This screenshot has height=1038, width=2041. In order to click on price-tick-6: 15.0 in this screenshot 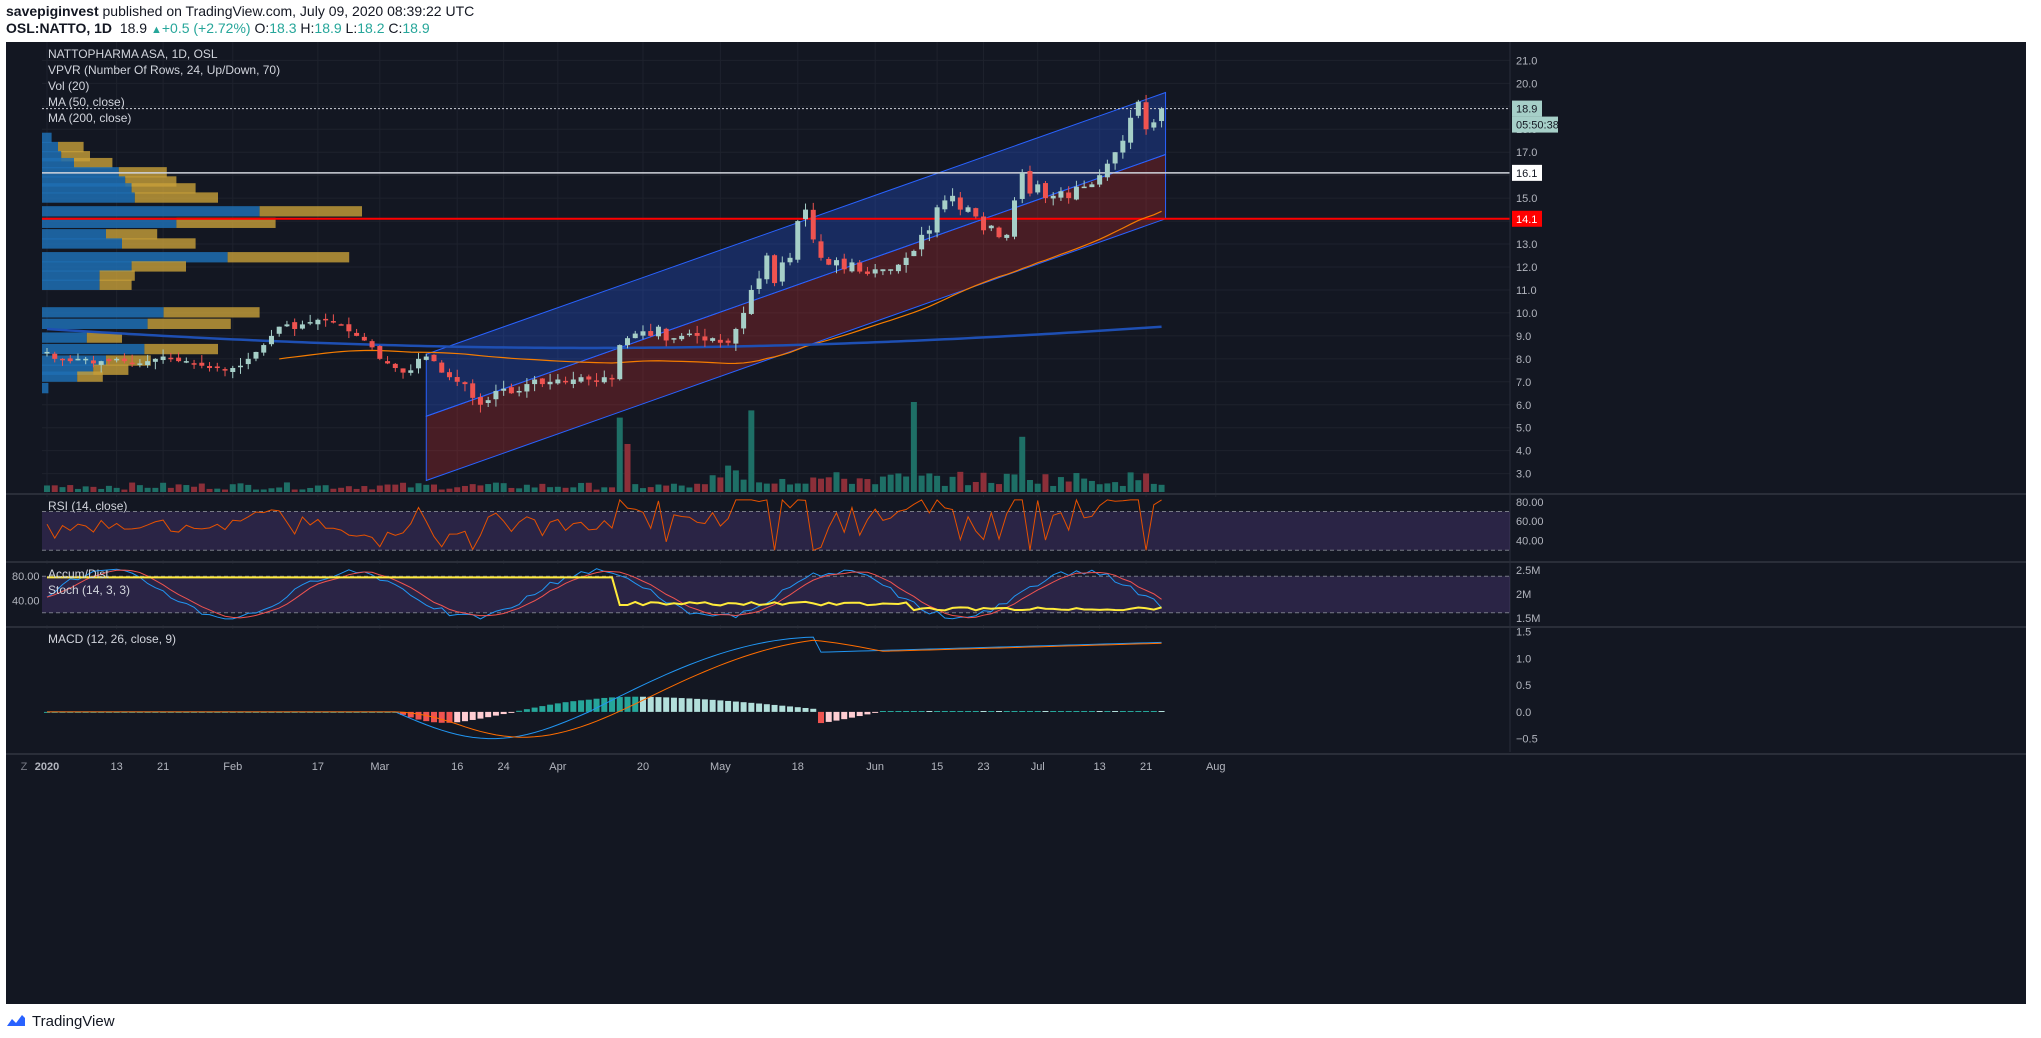, I will do `click(1526, 199)`.